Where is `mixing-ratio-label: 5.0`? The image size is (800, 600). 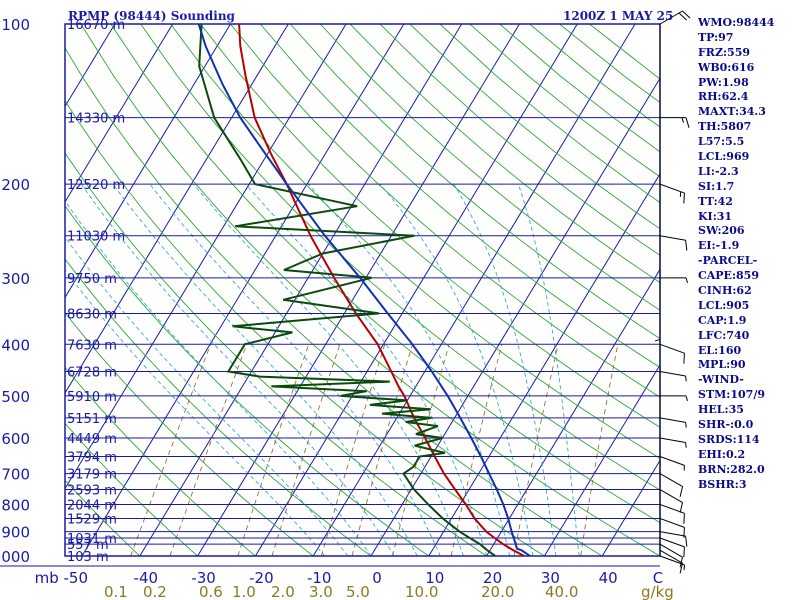
mixing-ratio-label: 5.0 is located at coordinates (358, 591).